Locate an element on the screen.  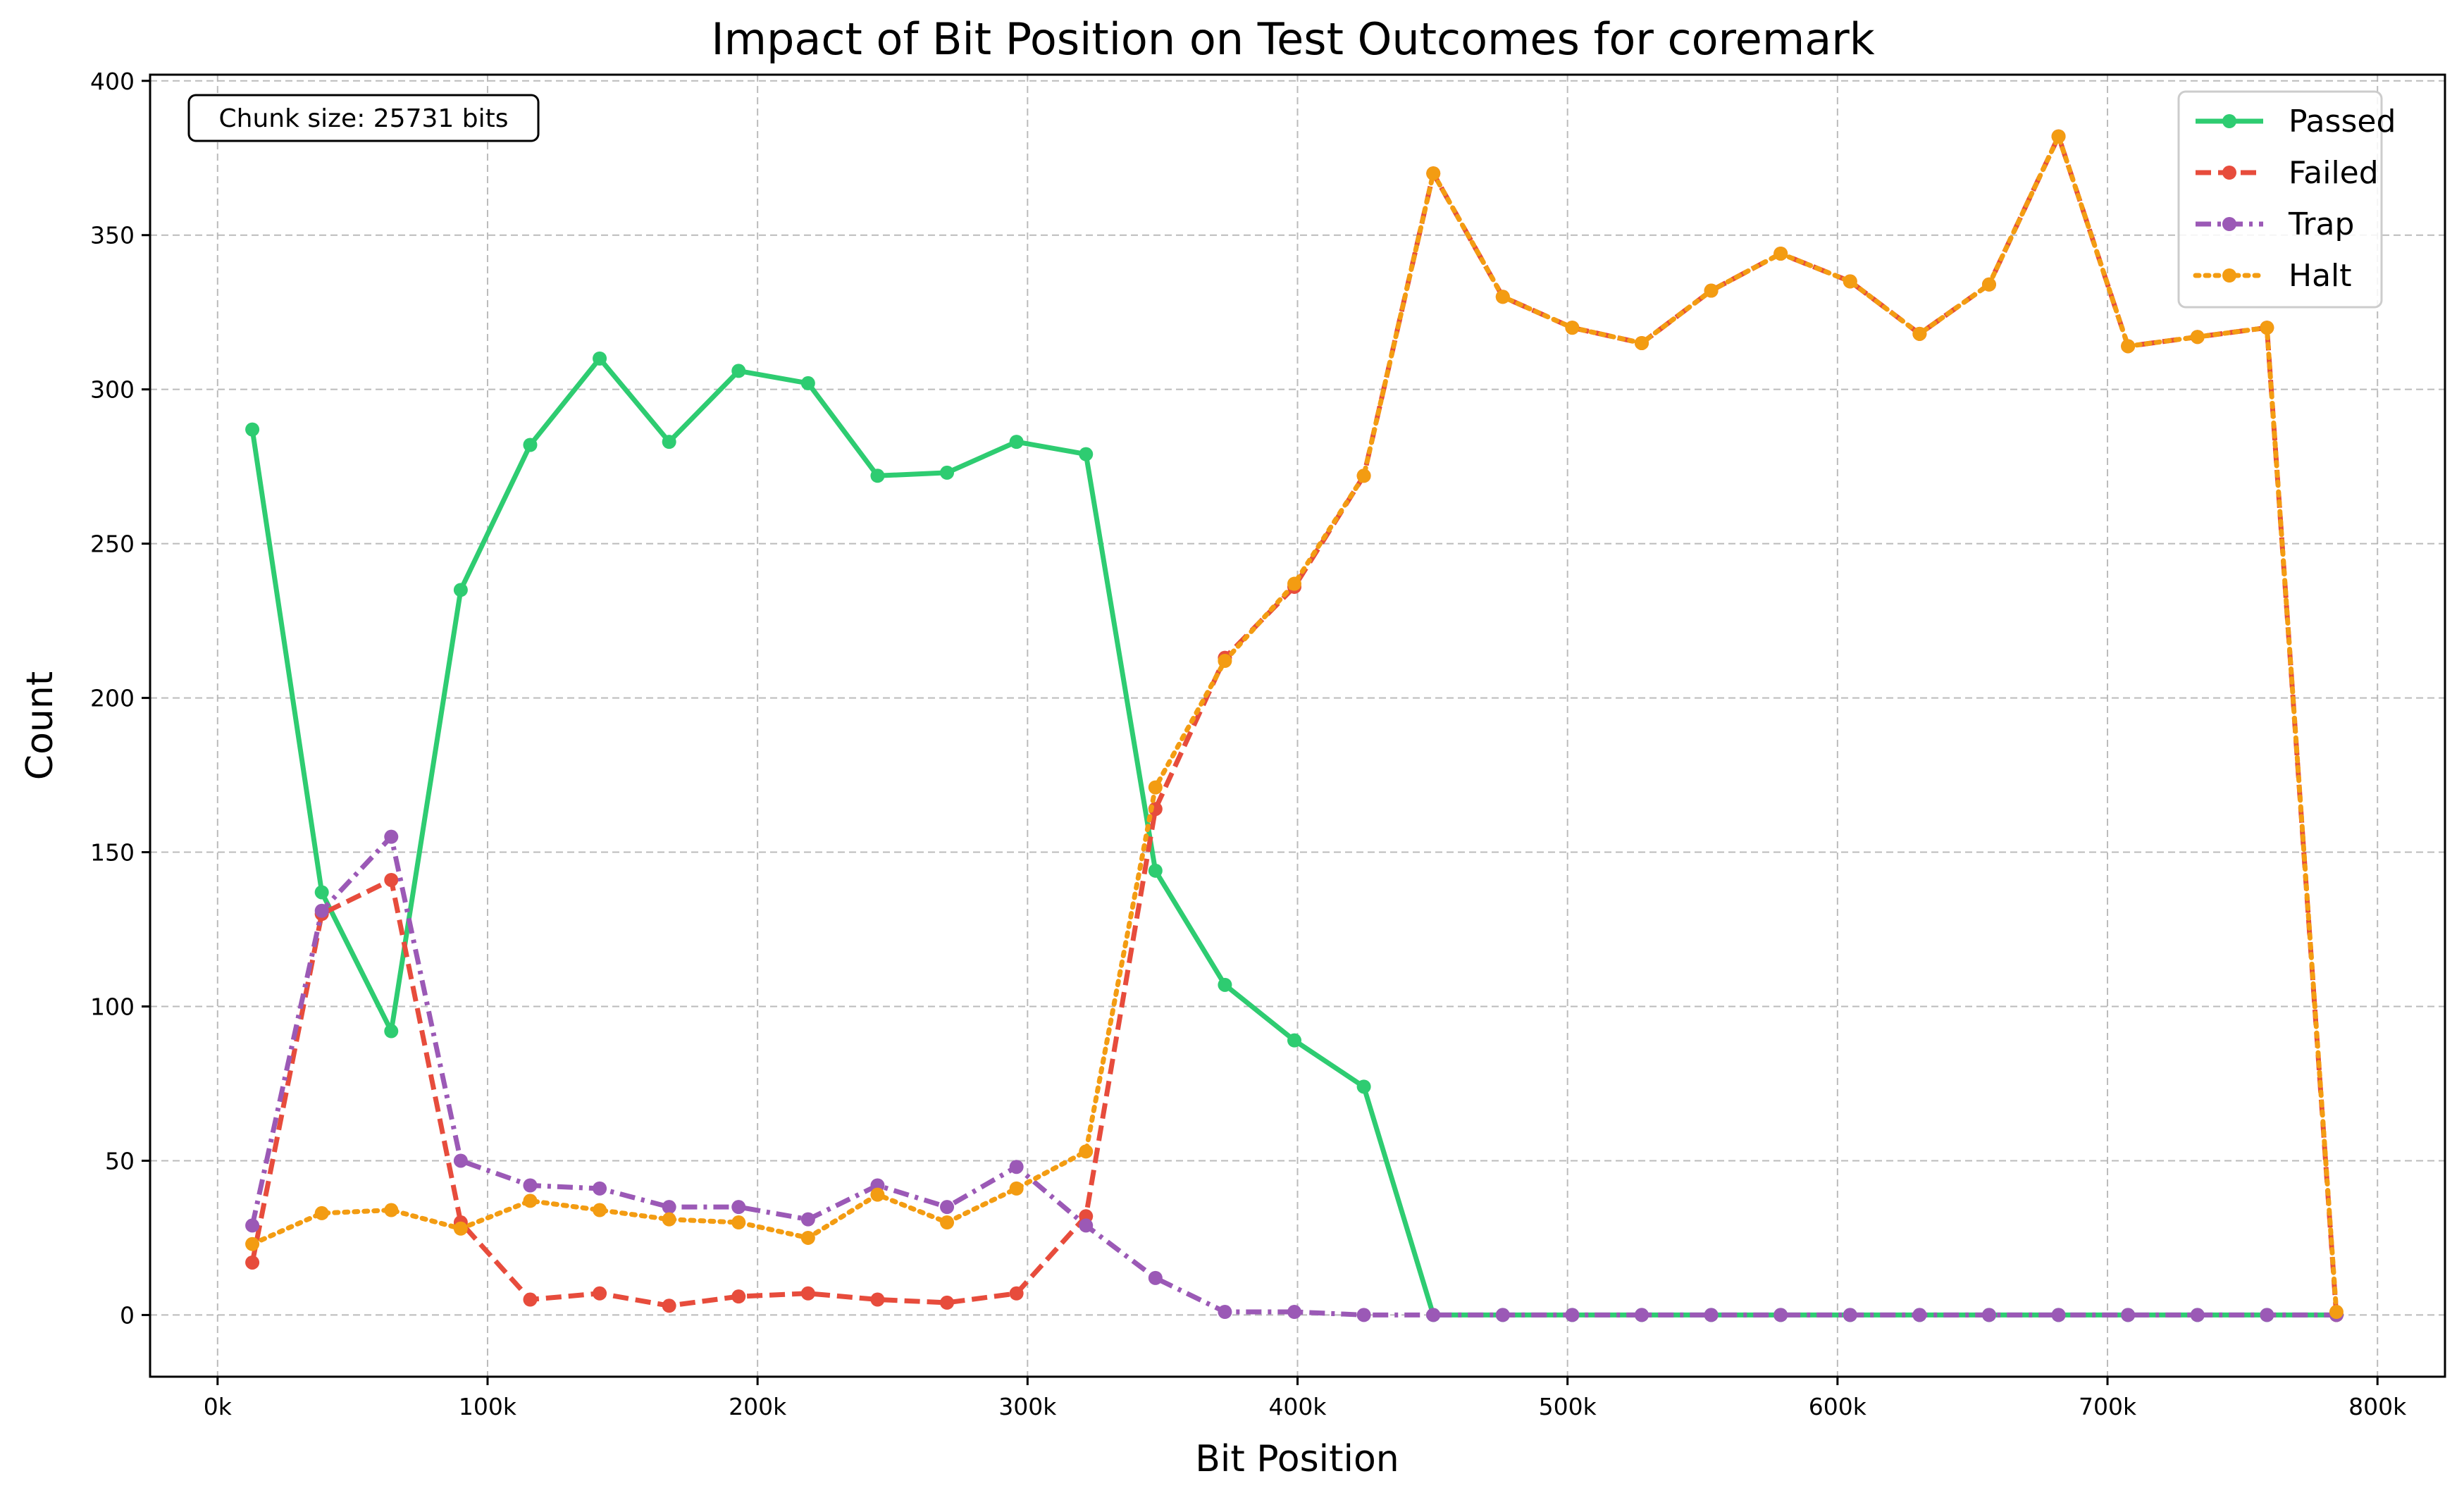
x-tick-label: 300k is located at coordinates (1027, 1406).